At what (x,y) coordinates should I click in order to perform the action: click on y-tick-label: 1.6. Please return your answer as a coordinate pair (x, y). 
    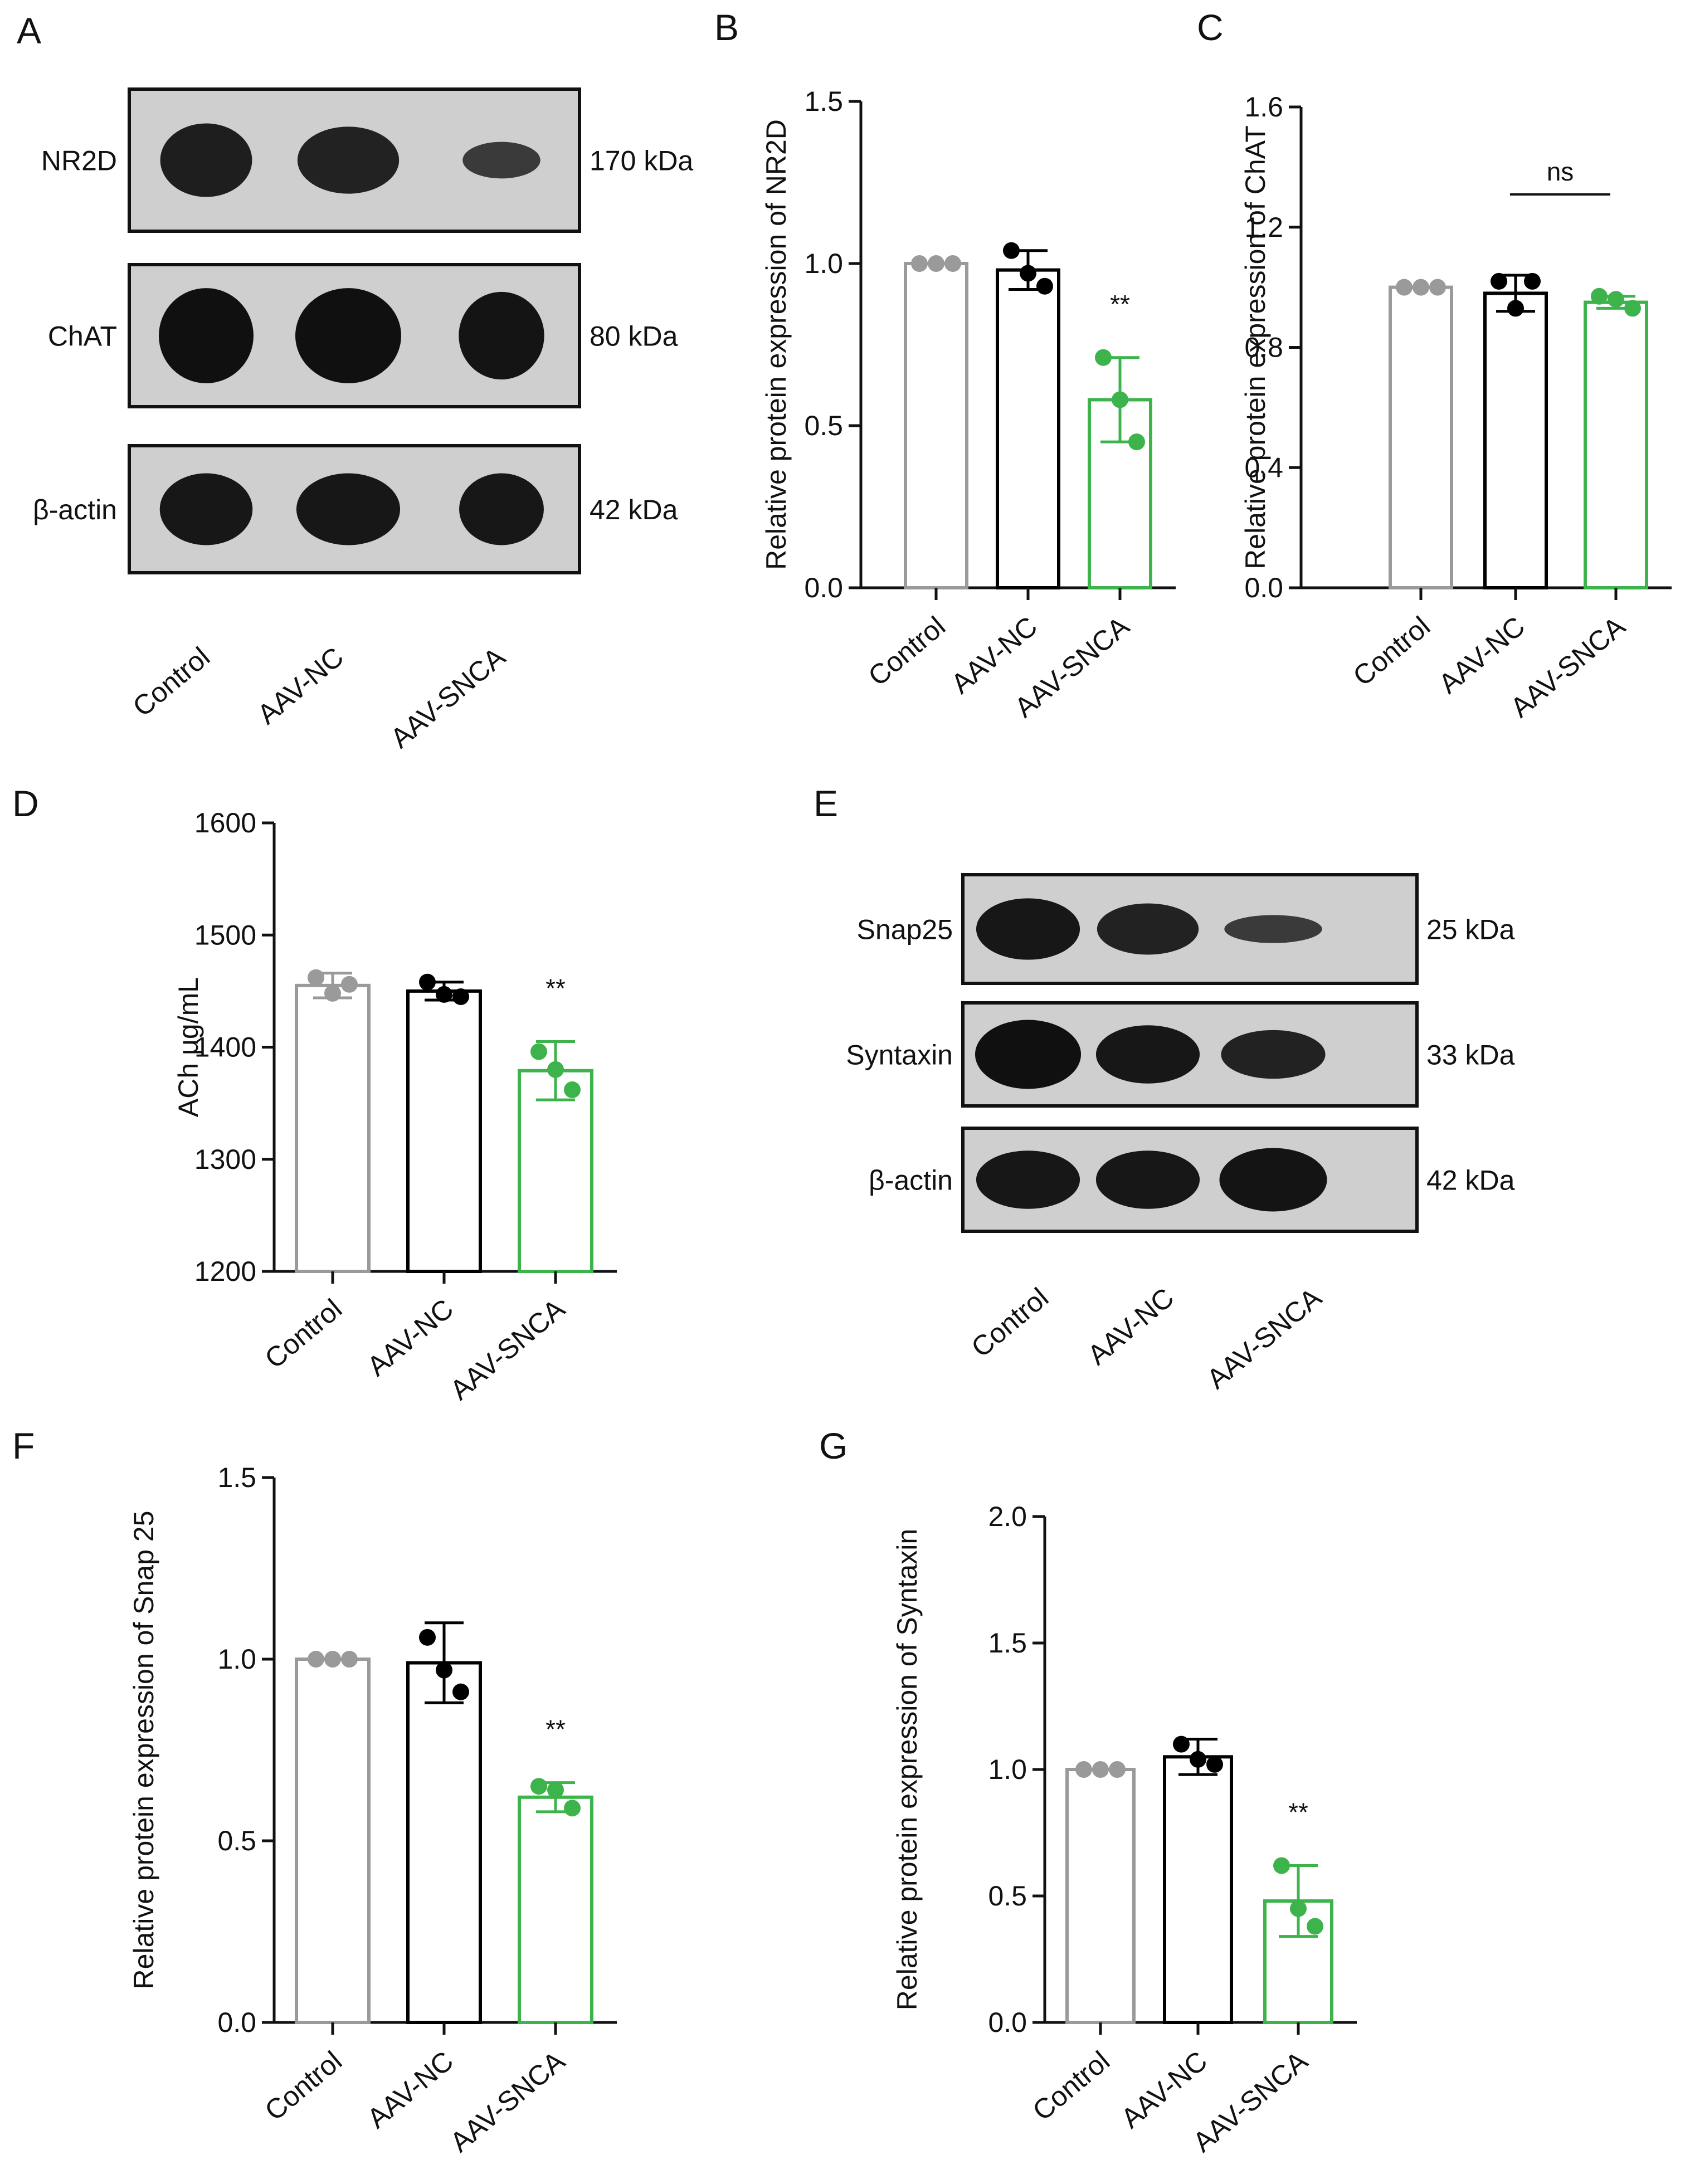
    Looking at the image, I should click on (1263, 107).